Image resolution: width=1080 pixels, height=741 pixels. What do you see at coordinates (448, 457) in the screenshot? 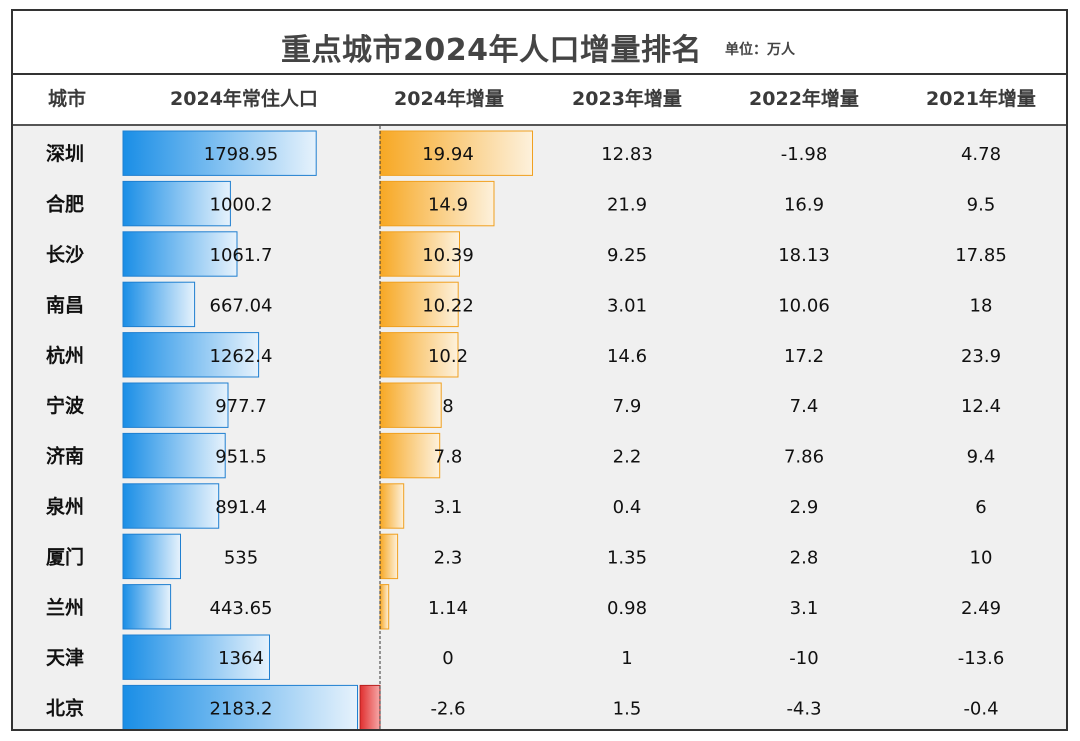
I see `inc2024-label: 7.8` at bounding box center [448, 457].